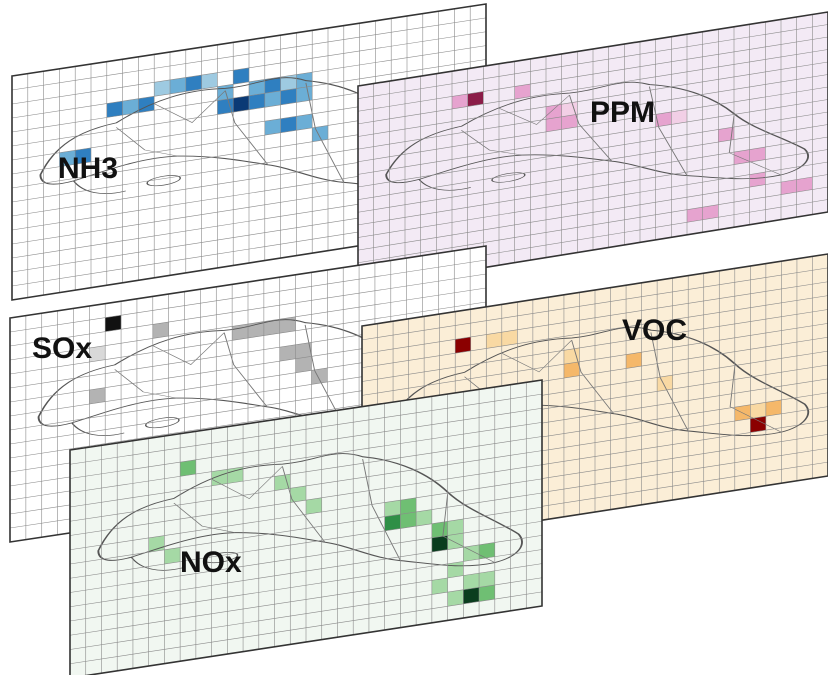  What do you see at coordinates (211, 562) in the screenshot?
I see `panel-label-nox: NOx` at bounding box center [211, 562].